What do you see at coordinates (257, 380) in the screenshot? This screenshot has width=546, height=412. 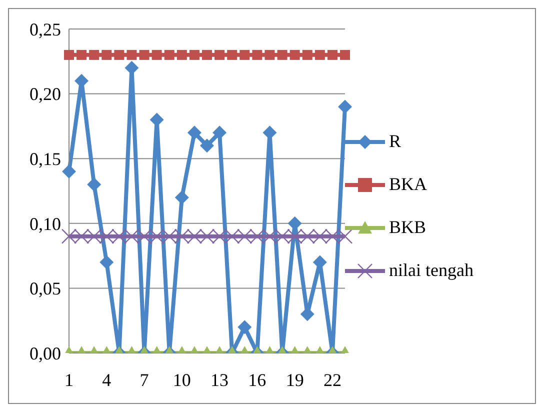 I see `x-tick-label: 16` at bounding box center [257, 380].